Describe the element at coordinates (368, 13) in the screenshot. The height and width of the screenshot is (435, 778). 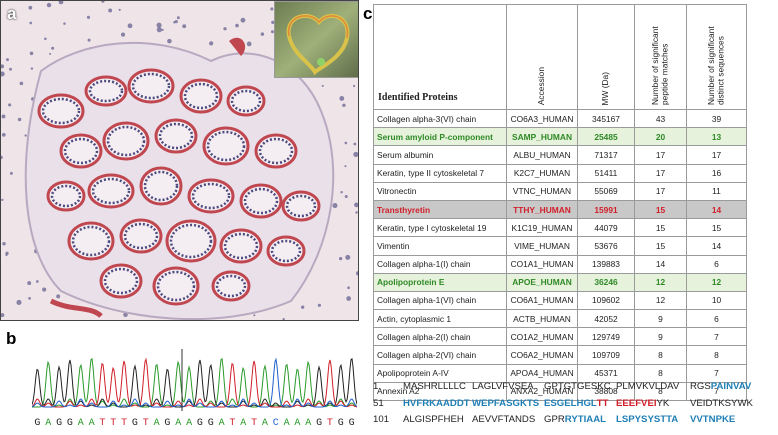
I see `panel-label-c: c` at that location.